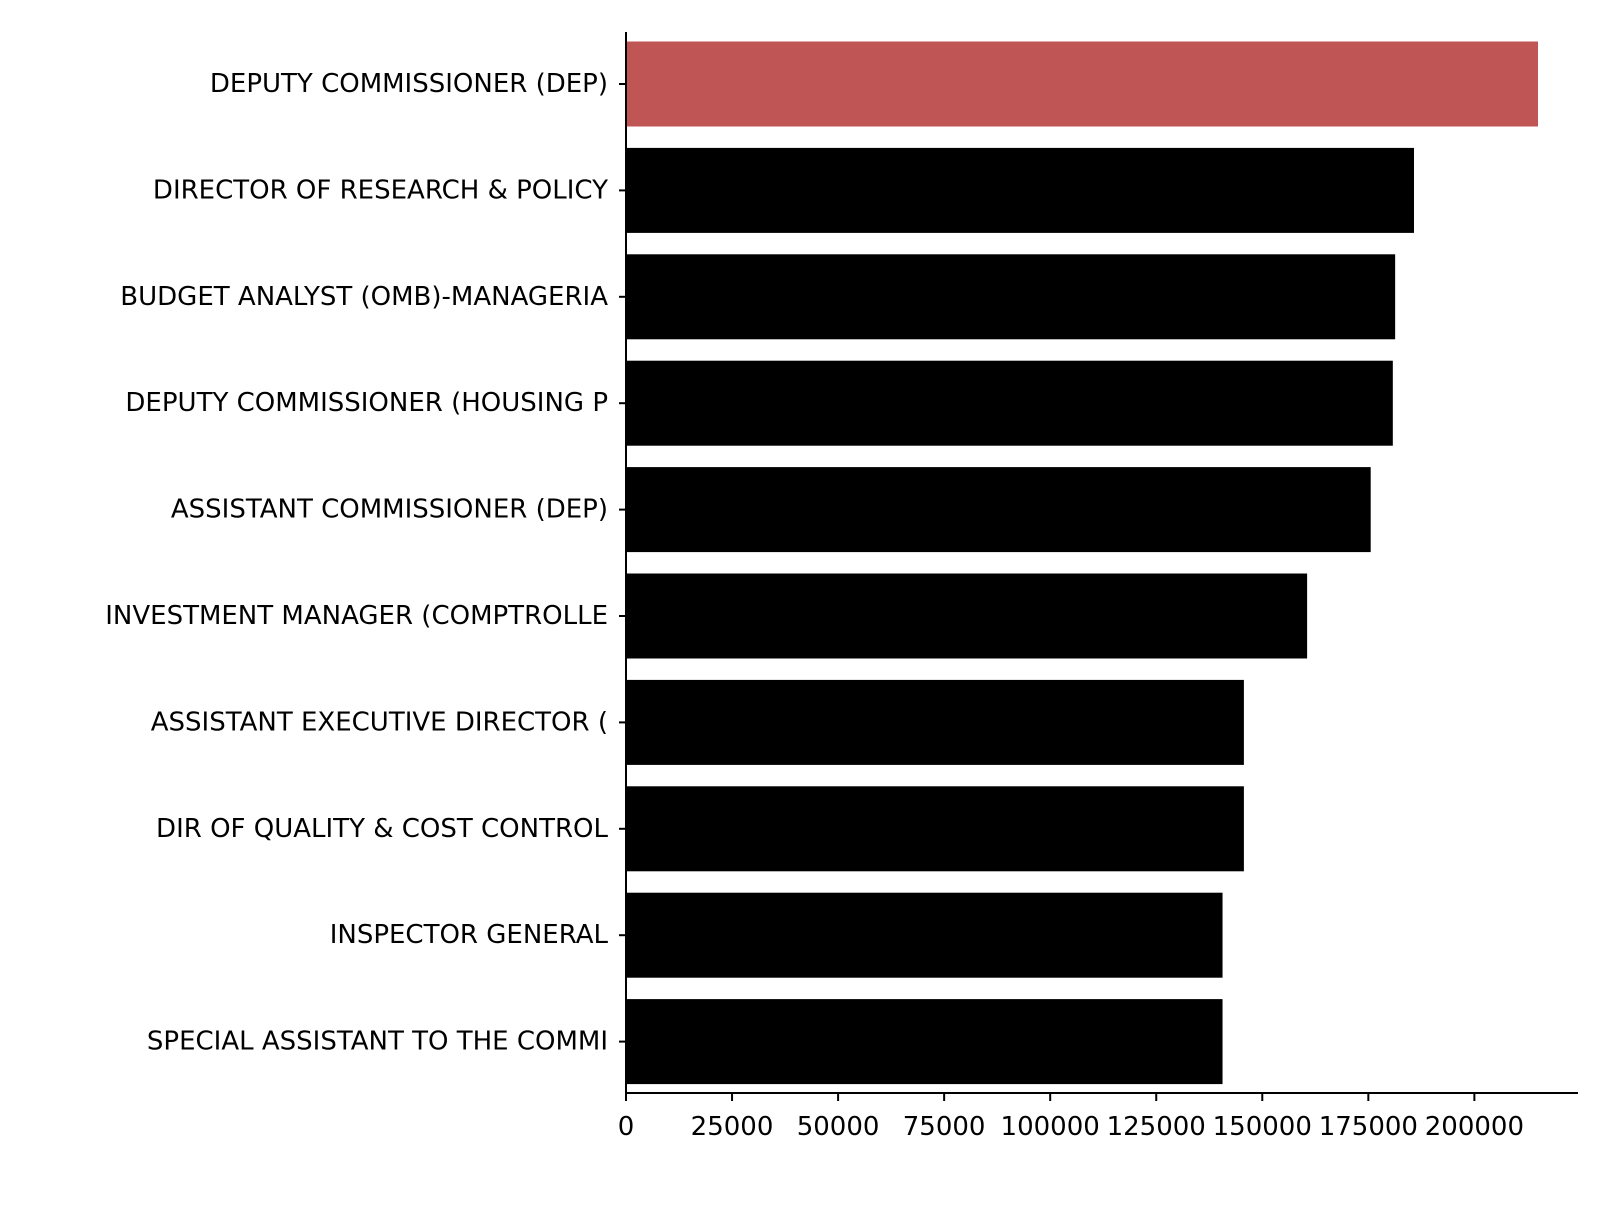 The width and height of the screenshot is (1600, 1205). What do you see at coordinates (389, 510) in the screenshot?
I see `y-tick-label: ASSISTANT COMMISSIONER (DEP)` at bounding box center [389, 510].